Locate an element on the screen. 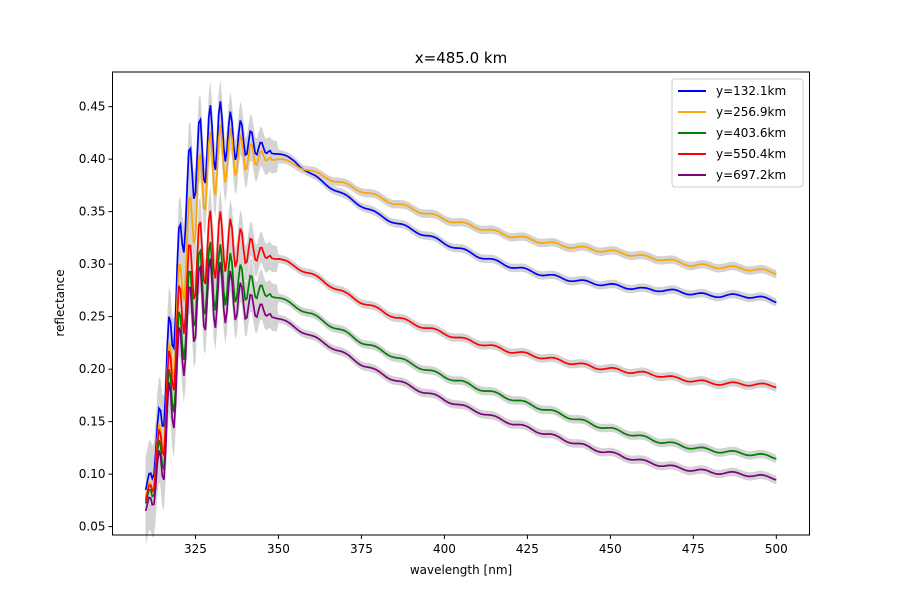  x-axis: 325 350 375 400 425 450 475 500 is located at coordinates (486, 545).